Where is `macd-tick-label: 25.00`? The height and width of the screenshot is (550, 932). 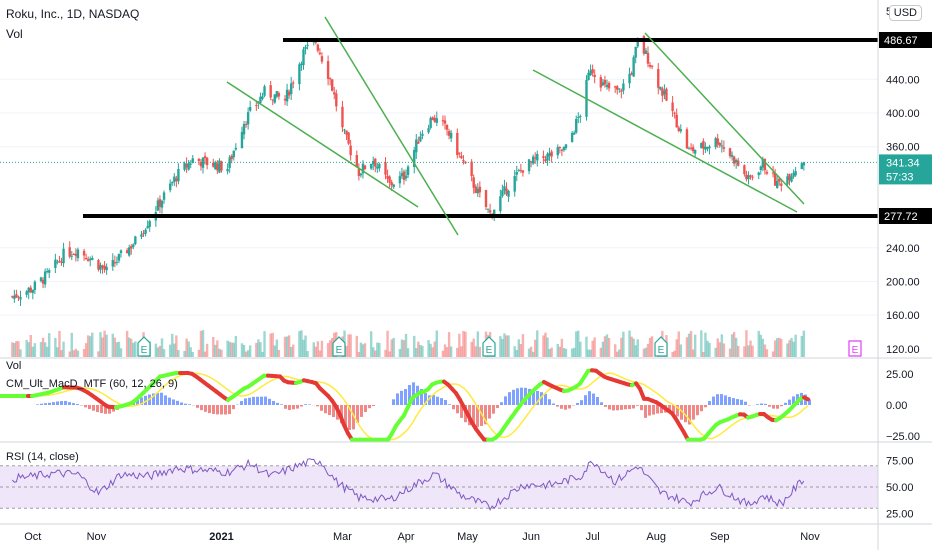 macd-tick-label: 25.00 is located at coordinates (900, 375).